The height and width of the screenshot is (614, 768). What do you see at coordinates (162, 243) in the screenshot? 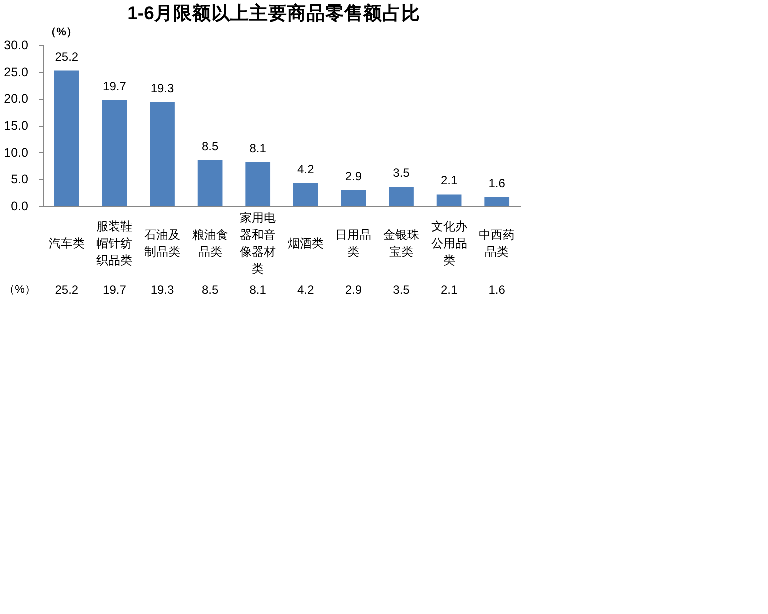
I see `x-tick-label: 石油及制品类` at bounding box center [162, 243].